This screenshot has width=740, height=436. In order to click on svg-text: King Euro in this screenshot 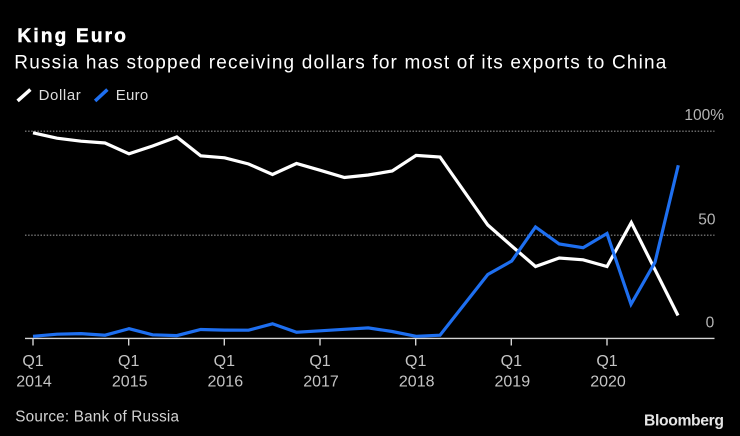, I will do `click(71, 36)`.